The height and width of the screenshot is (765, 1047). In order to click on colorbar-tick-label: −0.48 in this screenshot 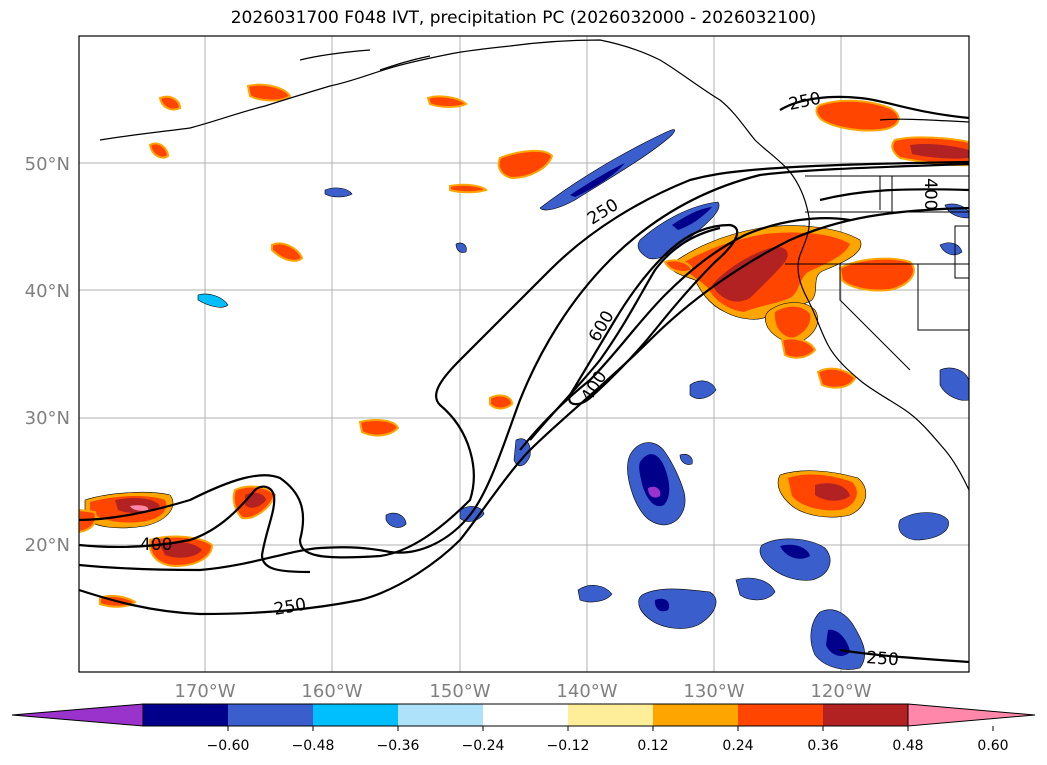, I will do `click(313, 746)`.